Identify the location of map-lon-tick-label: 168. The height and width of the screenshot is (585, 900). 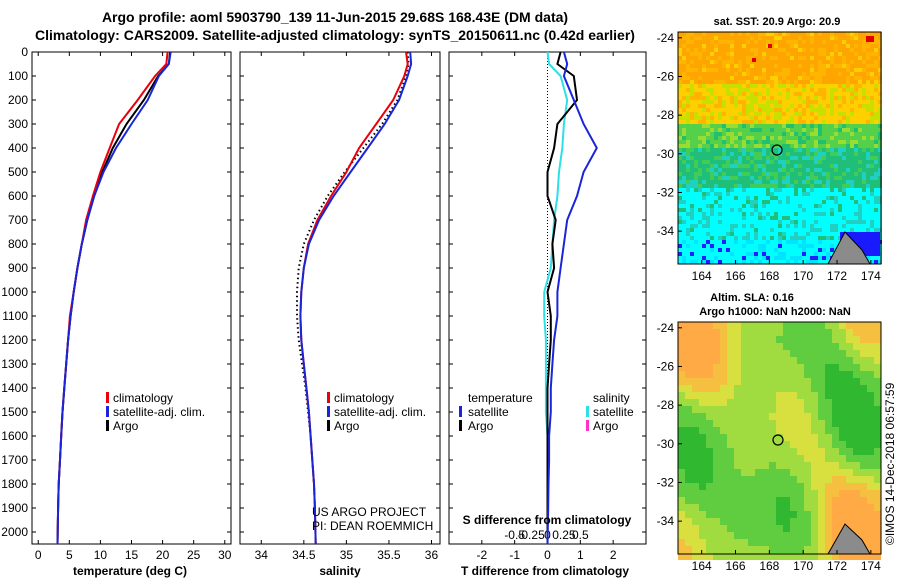
(769, 566).